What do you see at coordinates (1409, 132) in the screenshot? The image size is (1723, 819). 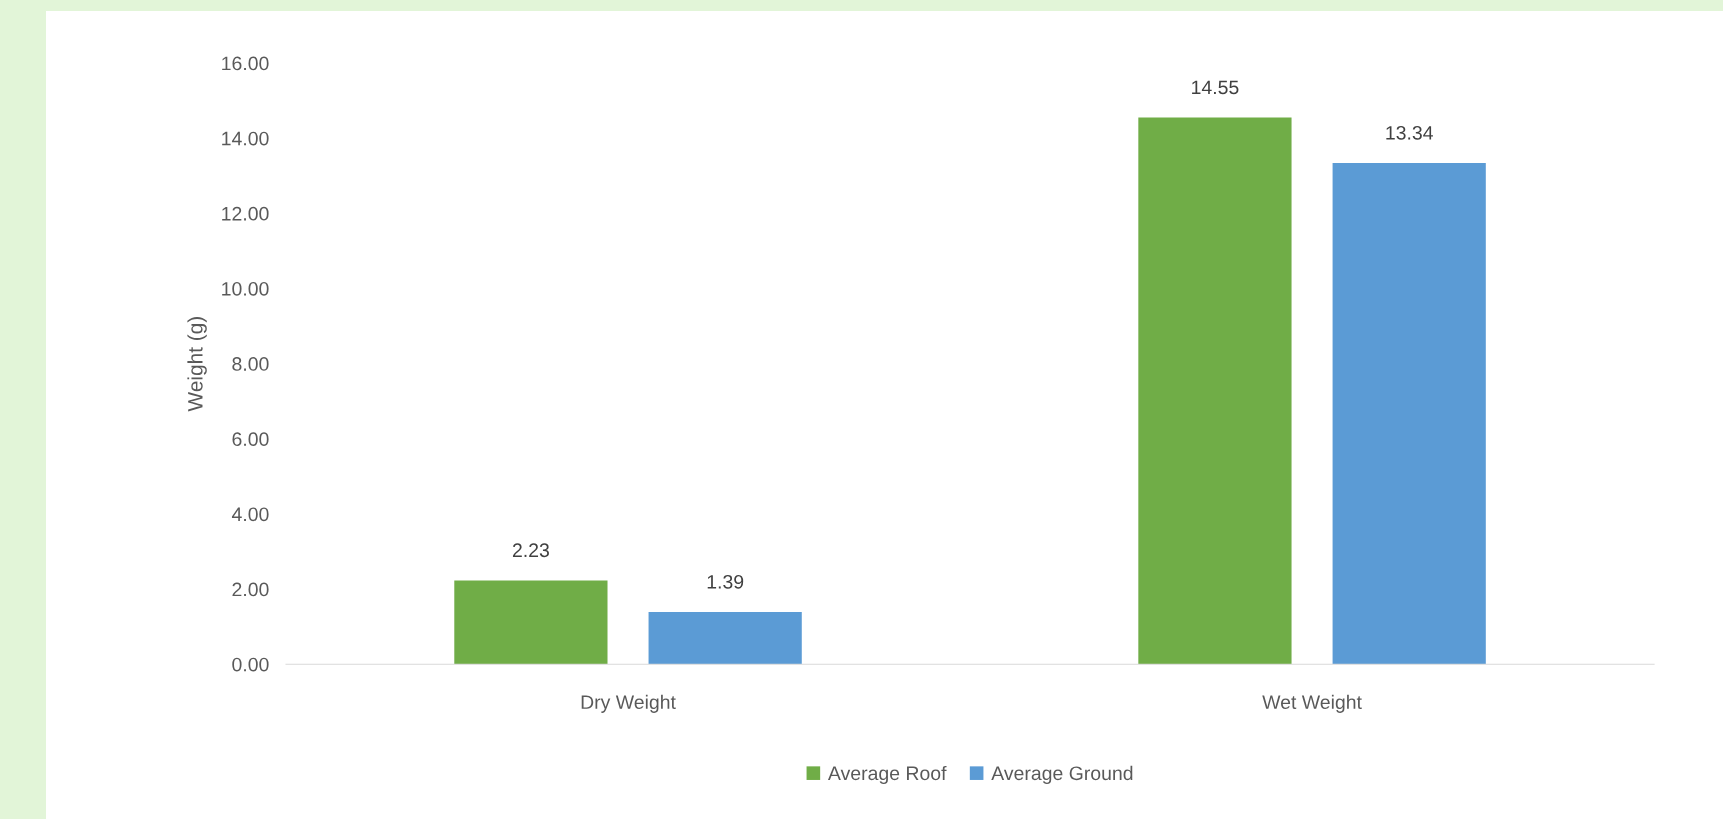 I see `data-label: 13.34` at bounding box center [1409, 132].